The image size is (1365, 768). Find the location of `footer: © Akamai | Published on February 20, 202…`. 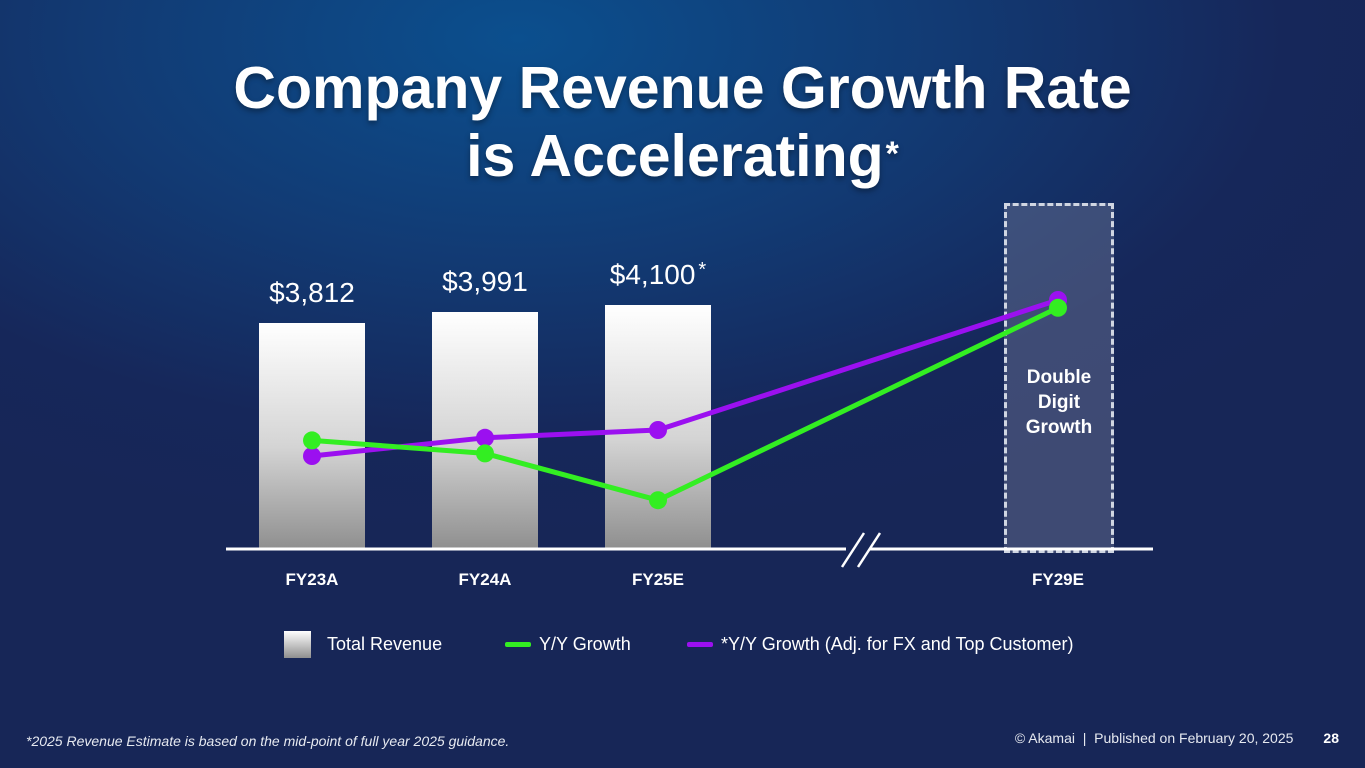

footer: © Akamai | Published on February 20, 202… is located at coordinates (1177, 738).